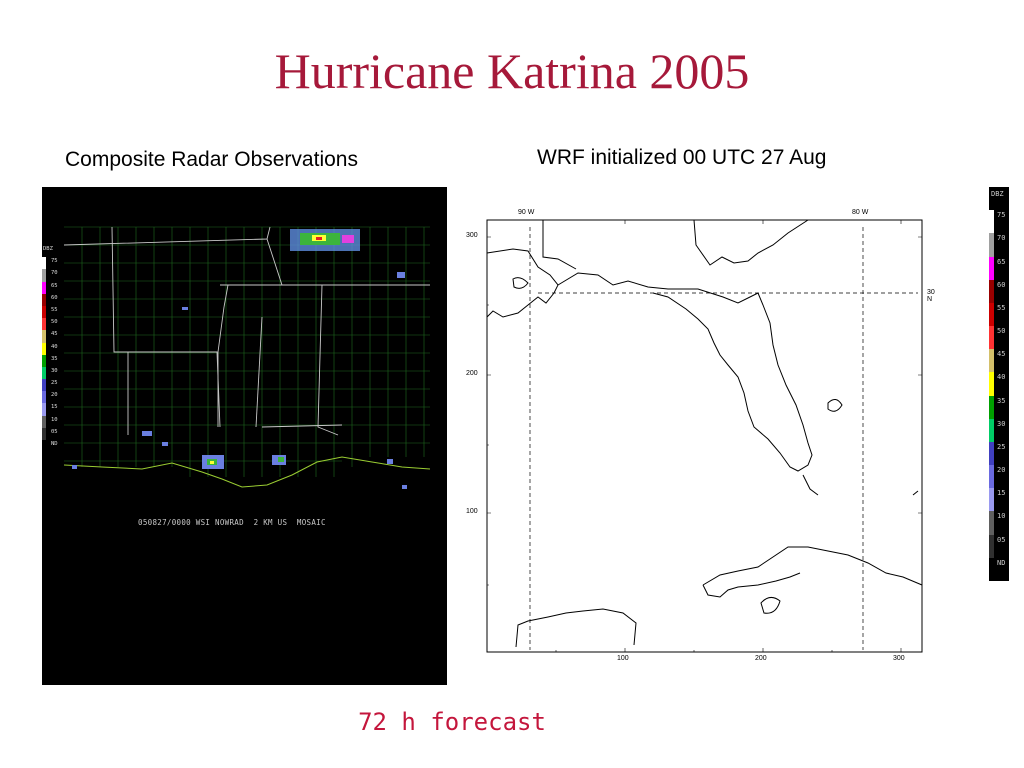 The height and width of the screenshot is (768, 1024). What do you see at coordinates (50, 409) in the screenshot?
I see `dbz-legend-item: 15` at bounding box center [50, 409].